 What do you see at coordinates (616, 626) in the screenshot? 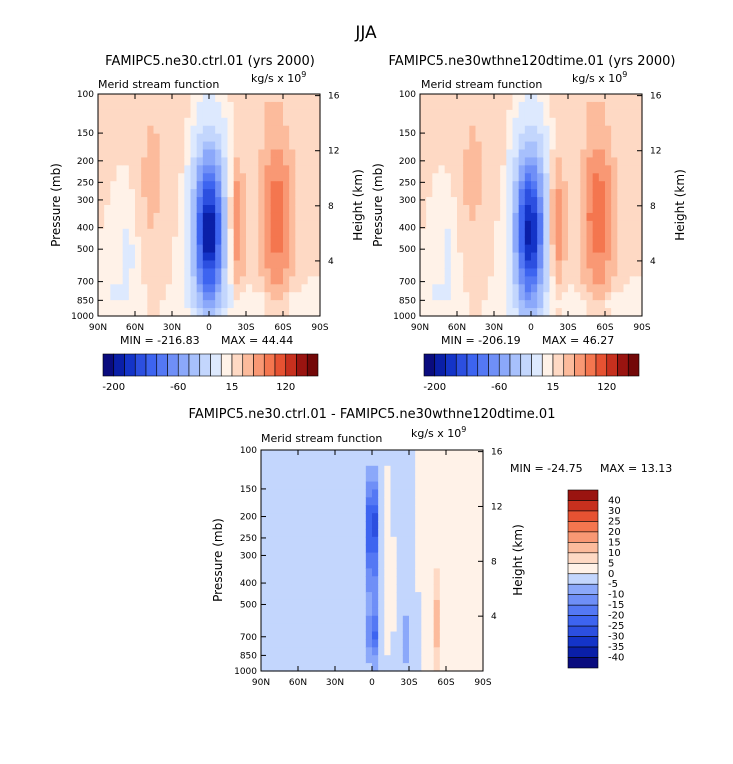
I see `colorbar-label: -25` at bounding box center [616, 626].